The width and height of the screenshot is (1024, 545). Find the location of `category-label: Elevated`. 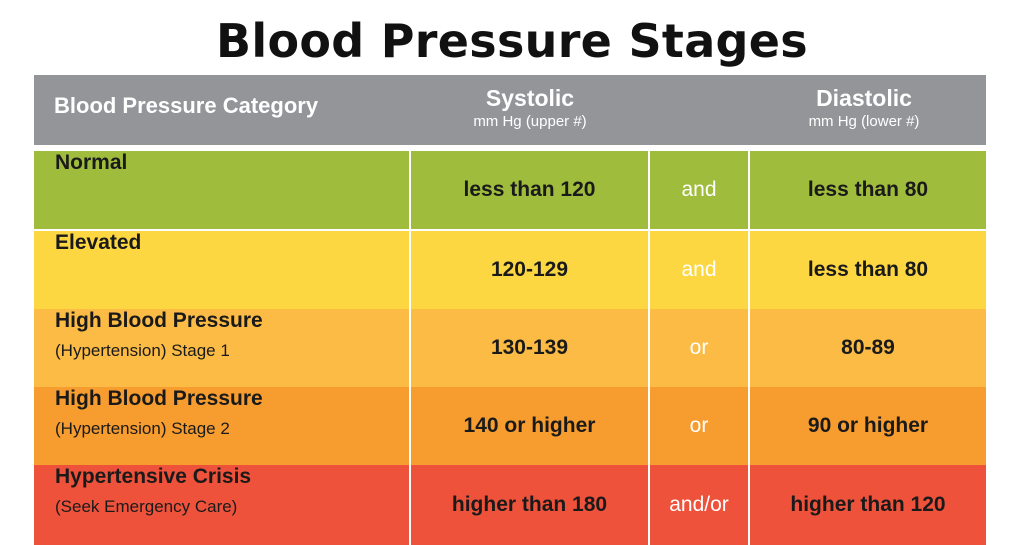

category-label: Elevated is located at coordinates (98, 242).